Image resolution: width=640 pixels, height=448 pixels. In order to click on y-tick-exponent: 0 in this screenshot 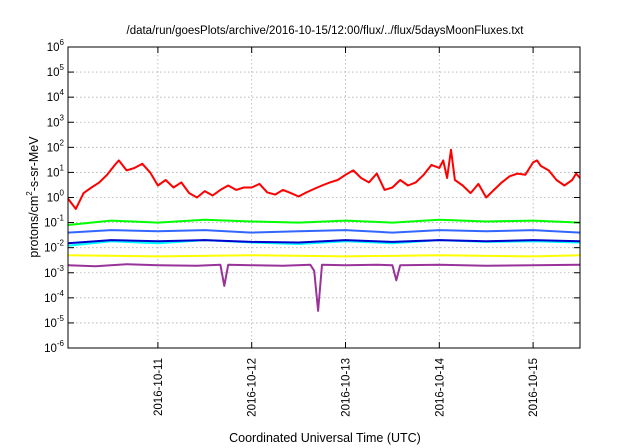, I will do `click(62, 193)`.